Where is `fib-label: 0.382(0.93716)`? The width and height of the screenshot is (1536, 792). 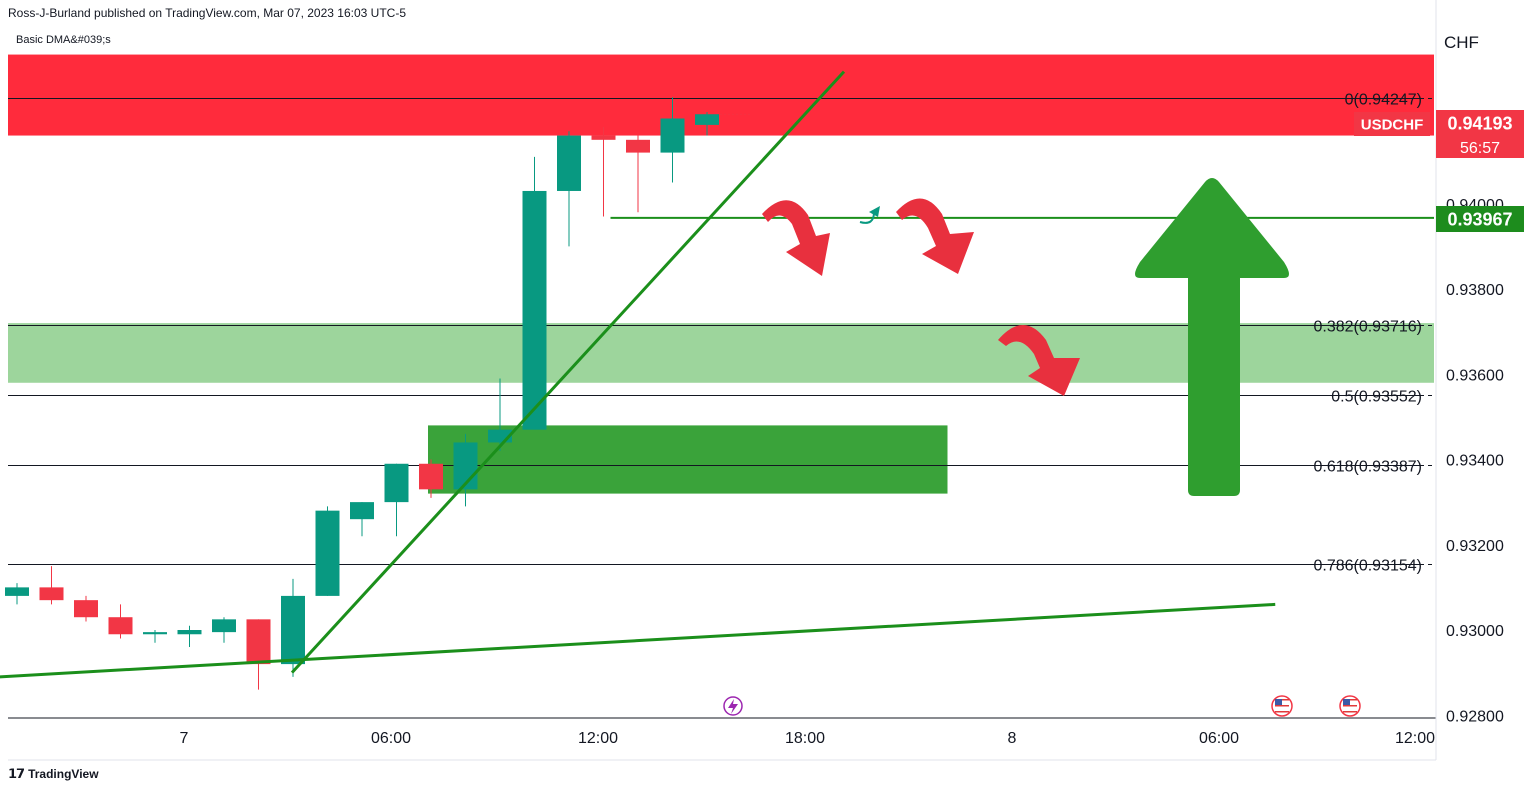 fib-label: 0.382(0.93716) is located at coordinates (1367, 327).